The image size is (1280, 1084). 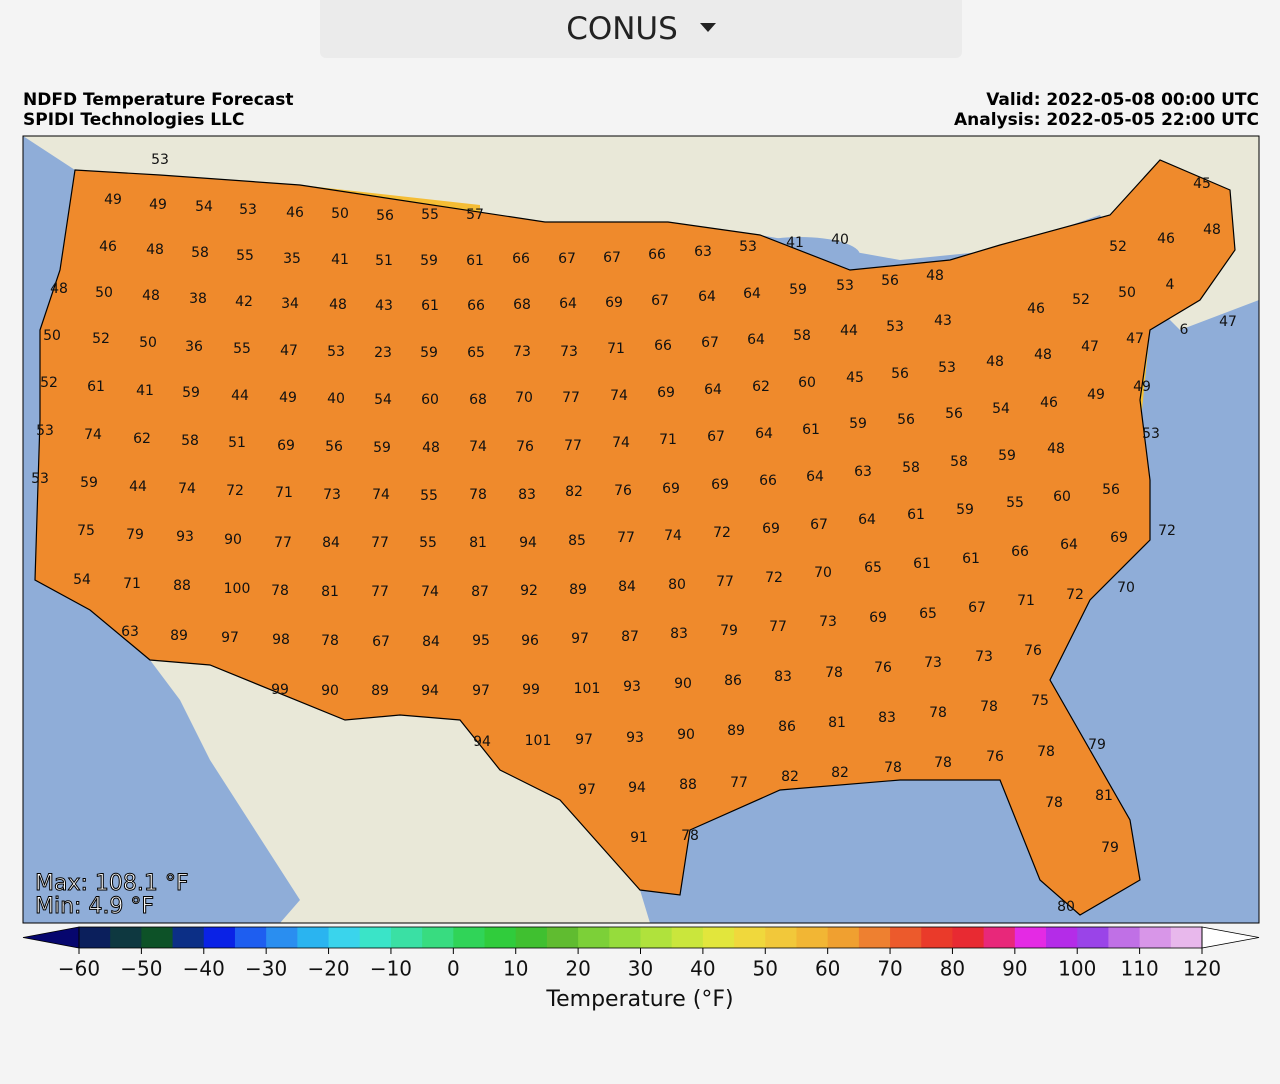 What do you see at coordinates (134, 120) in the screenshot?
I see `source: SPIDI Technologies LLC` at bounding box center [134, 120].